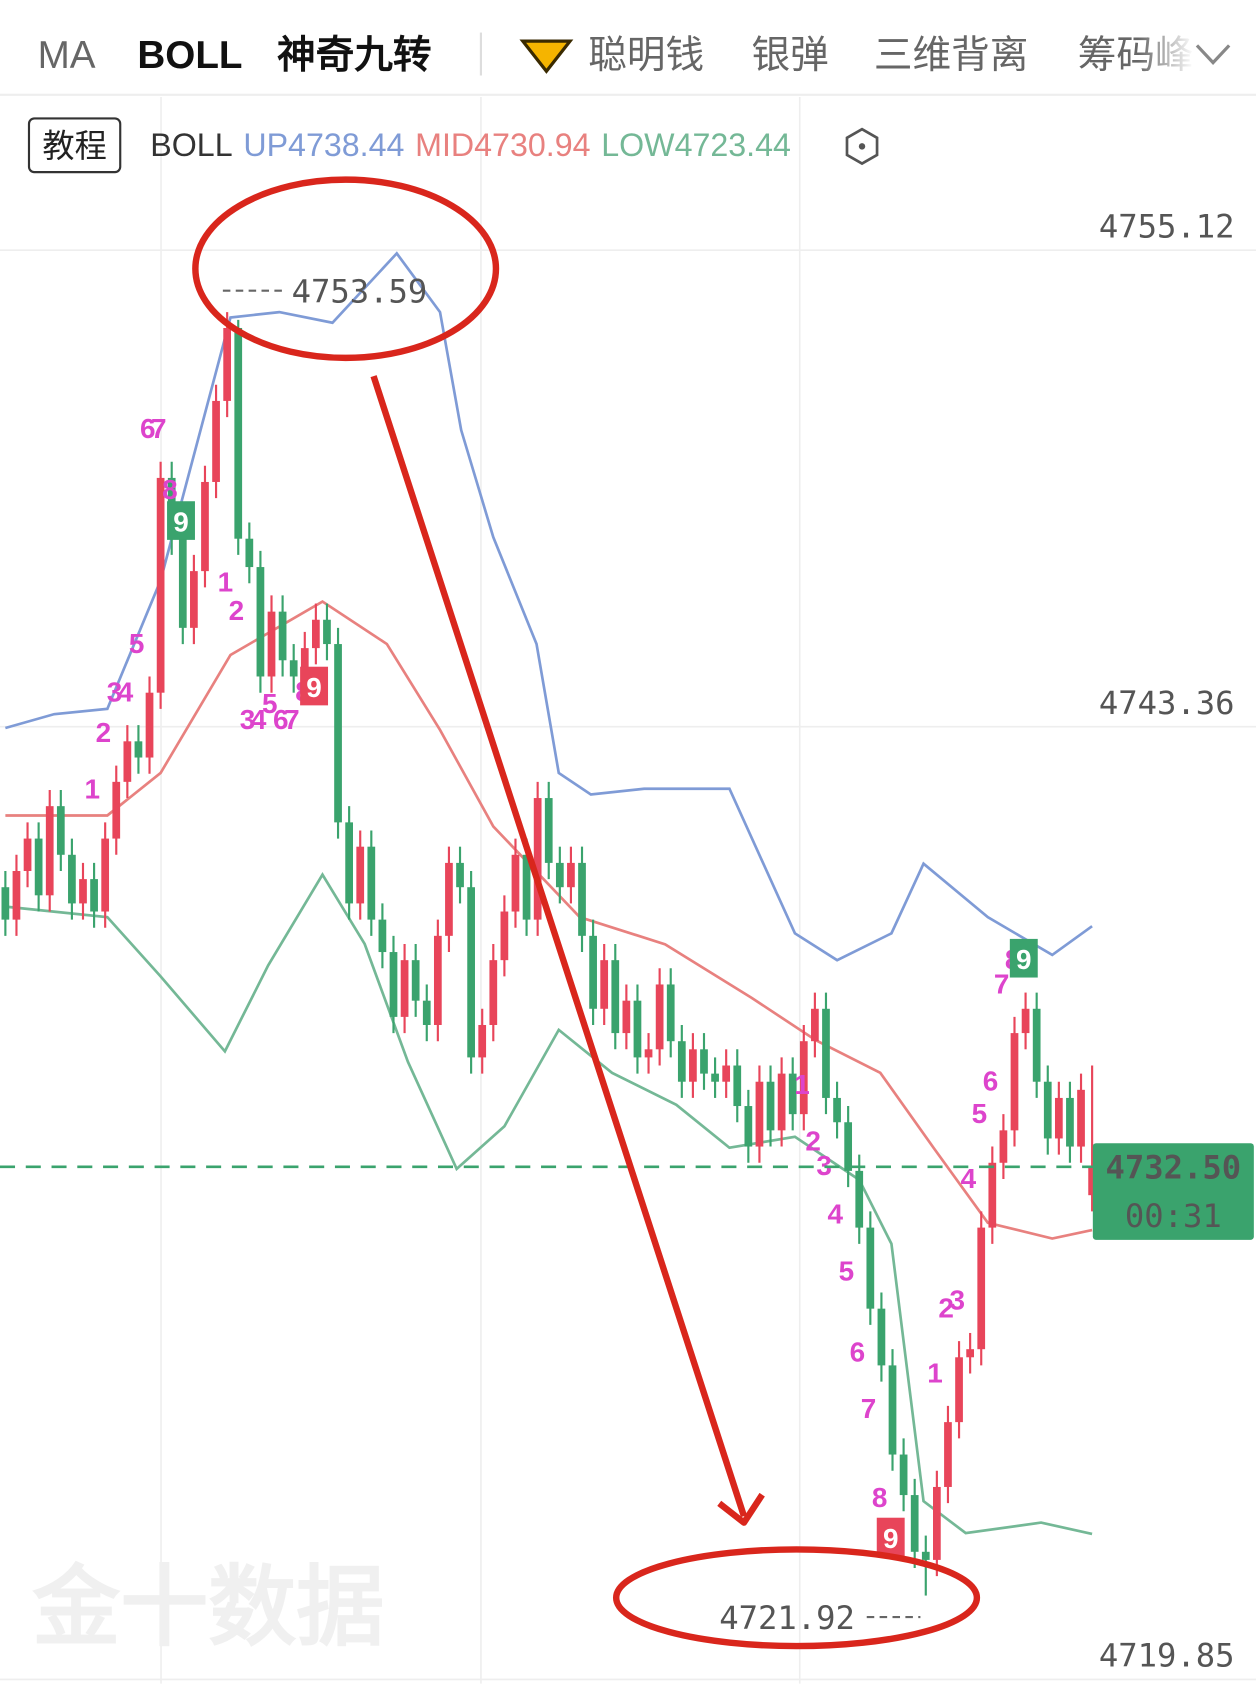 The height and width of the screenshot is (1684, 1256). I want to click on low-label: 4721.92, so click(787, 1618).